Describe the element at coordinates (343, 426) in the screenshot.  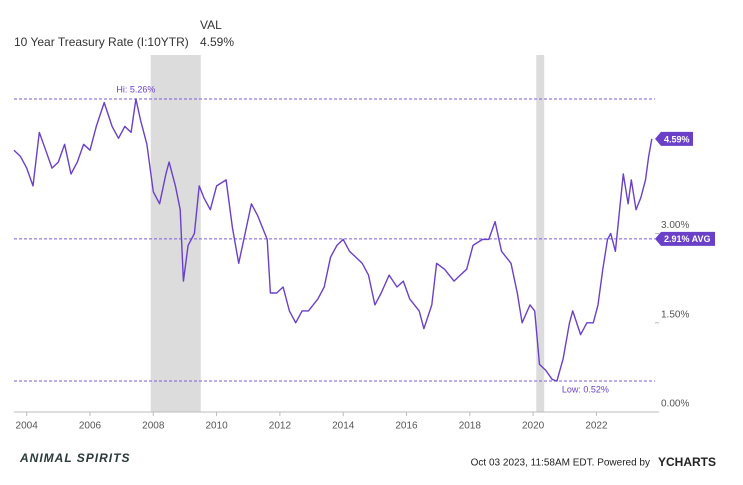
I see `x-tick-label: 2014` at that location.